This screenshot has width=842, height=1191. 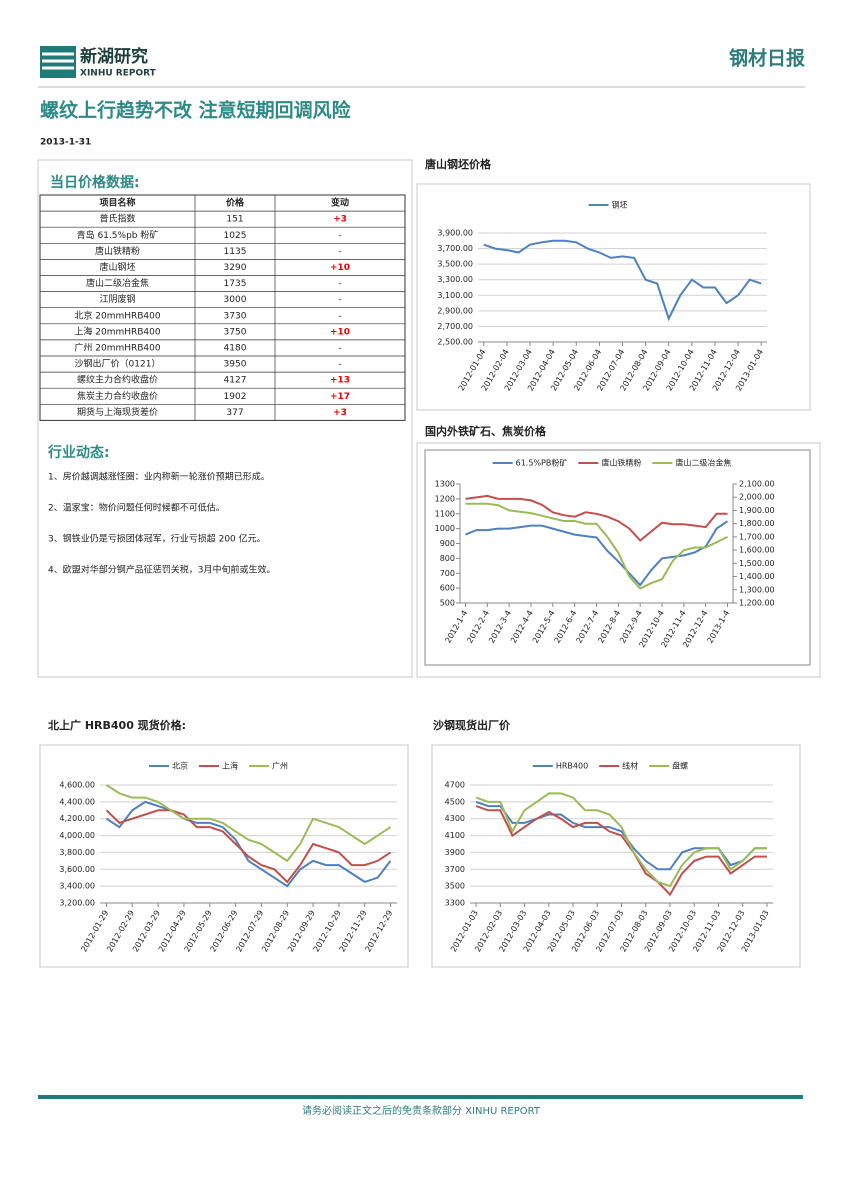 I want to click on logo-waves, so click(x=58, y=61).